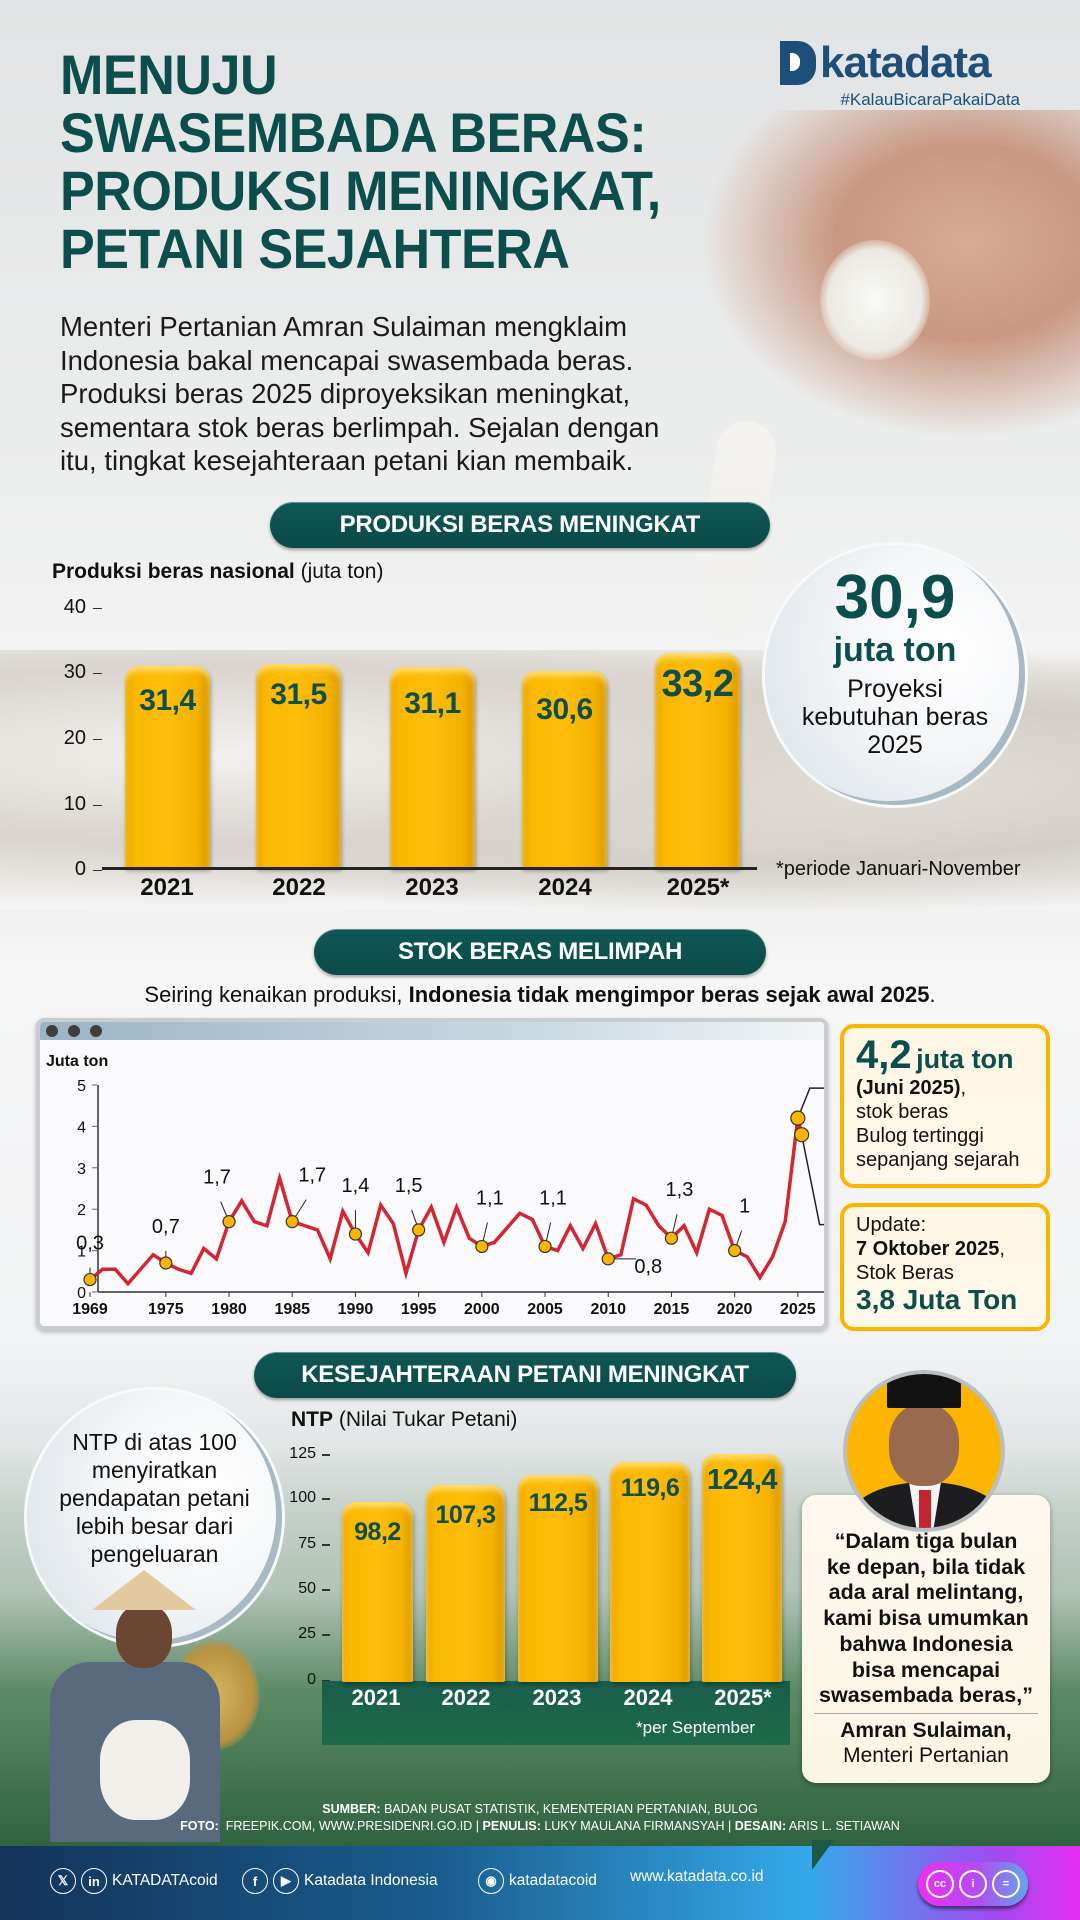  What do you see at coordinates (926, 1756) in the screenshot?
I see `quote-author-role: Menteri Pertanian` at bounding box center [926, 1756].